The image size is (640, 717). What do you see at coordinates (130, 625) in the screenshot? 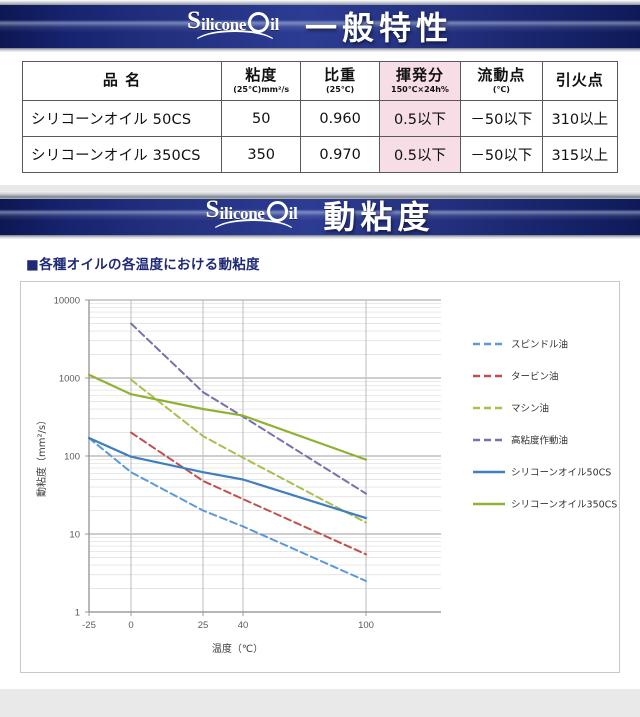
I see `svg-text: 0` at bounding box center [130, 625].